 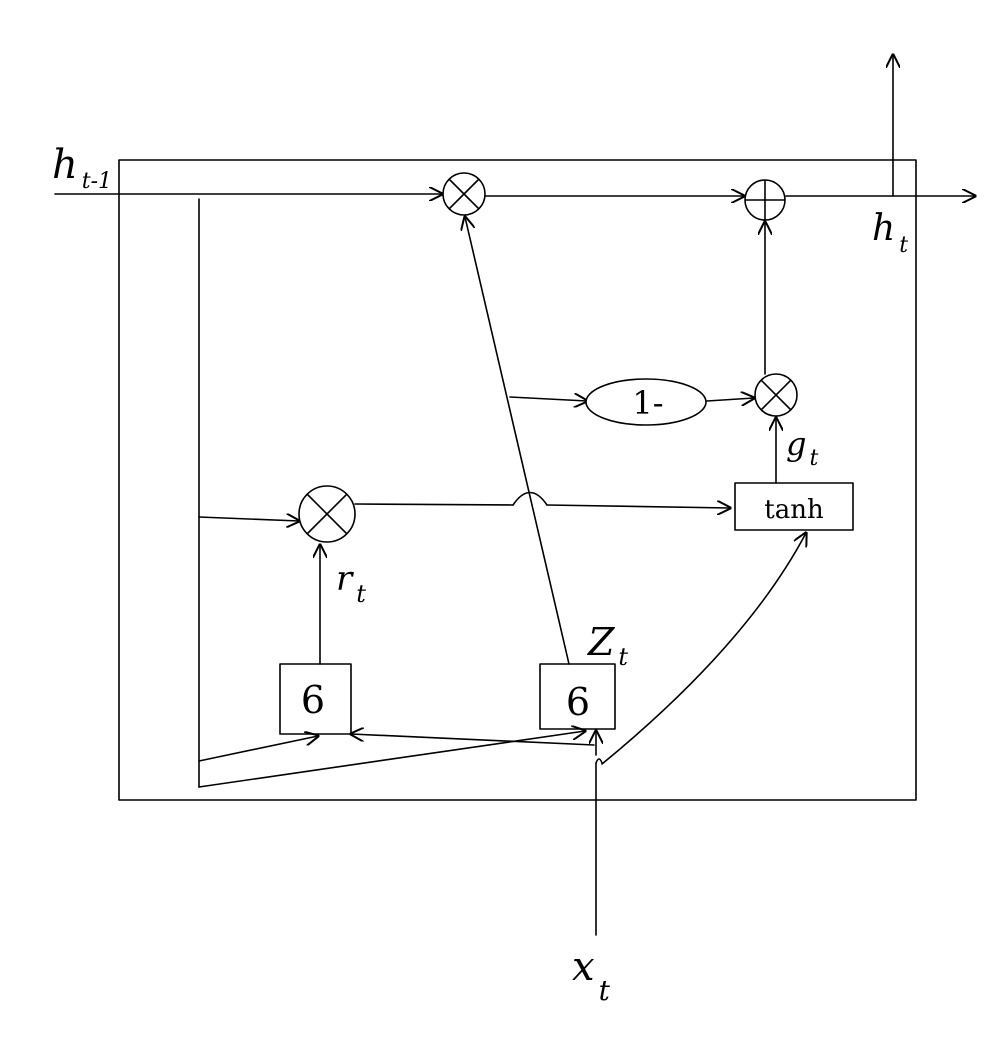 What do you see at coordinates (530, 498) in the screenshot?
I see `crossing-hop` at bounding box center [530, 498].